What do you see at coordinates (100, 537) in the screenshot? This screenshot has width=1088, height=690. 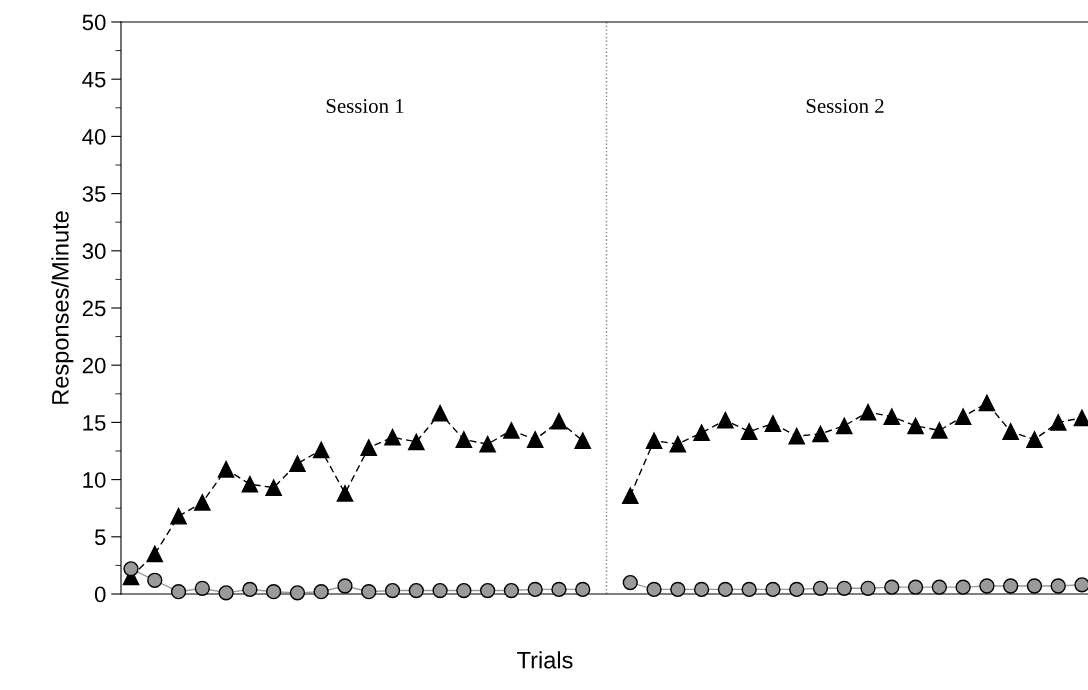 I see `y-tick-label: 5` at bounding box center [100, 537].